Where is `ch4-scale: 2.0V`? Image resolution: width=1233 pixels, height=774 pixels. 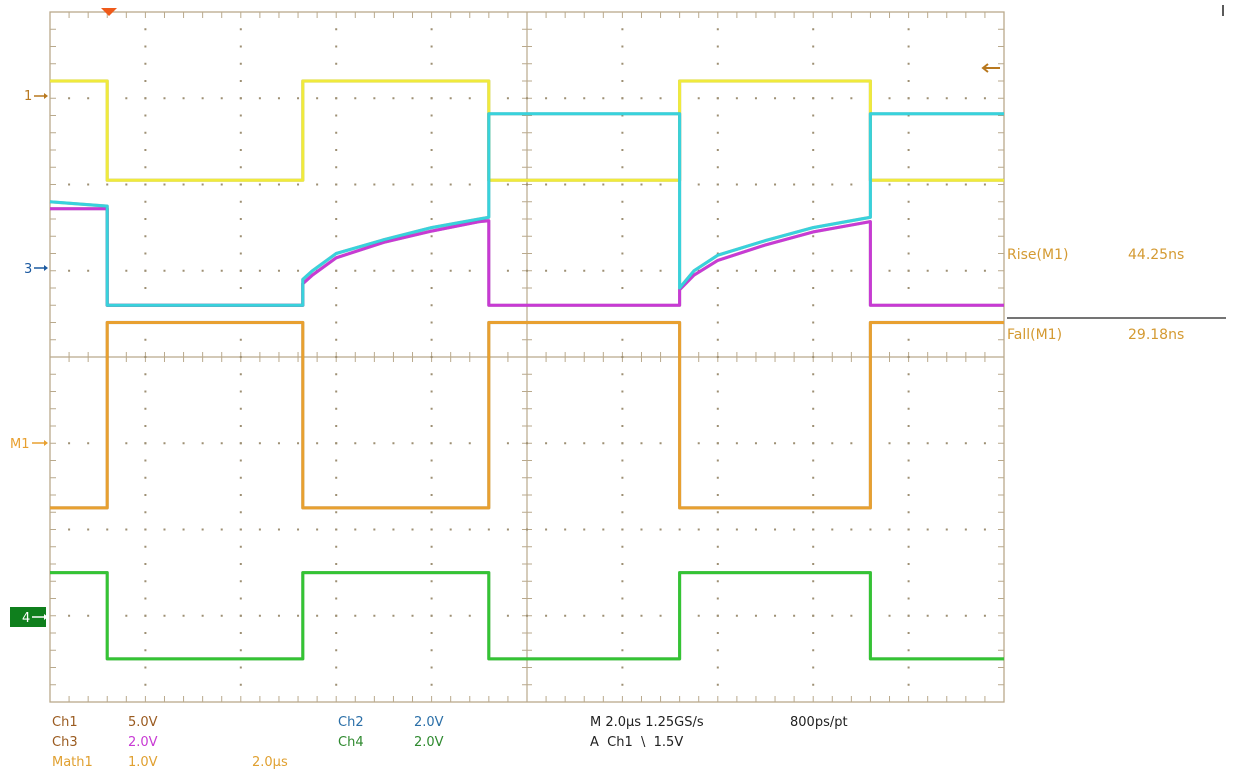
ch4-scale: 2.0V is located at coordinates (429, 742).